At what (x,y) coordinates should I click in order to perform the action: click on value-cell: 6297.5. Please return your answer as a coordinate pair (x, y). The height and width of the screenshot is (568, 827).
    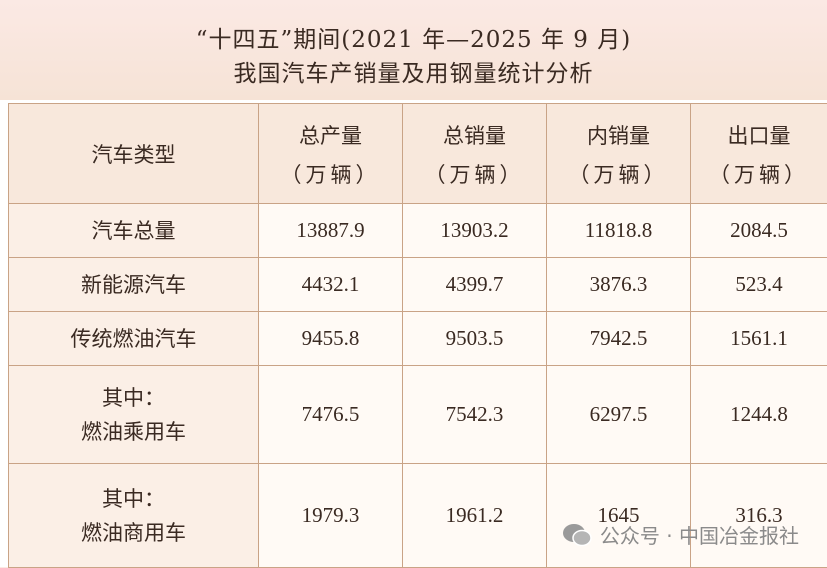
    Looking at the image, I should click on (619, 415).